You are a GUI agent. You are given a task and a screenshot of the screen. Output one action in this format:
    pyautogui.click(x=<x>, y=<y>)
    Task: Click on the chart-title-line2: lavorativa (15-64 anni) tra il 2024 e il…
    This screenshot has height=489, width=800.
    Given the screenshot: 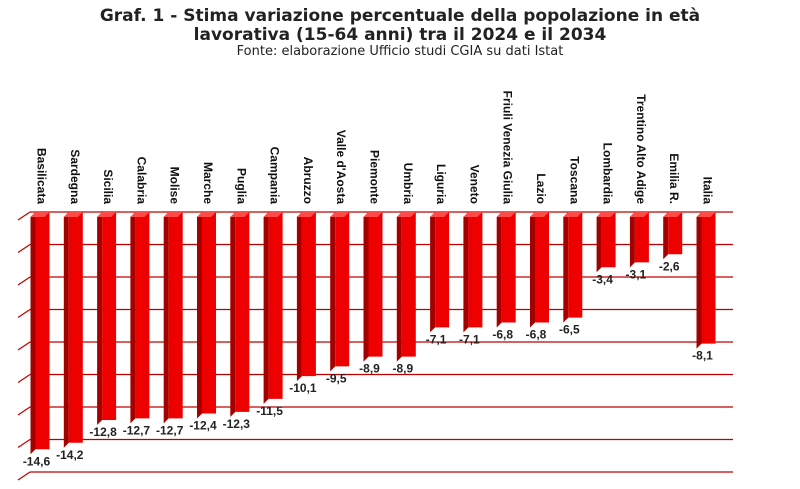 What is the action you would take?
    pyautogui.click(x=400, y=35)
    